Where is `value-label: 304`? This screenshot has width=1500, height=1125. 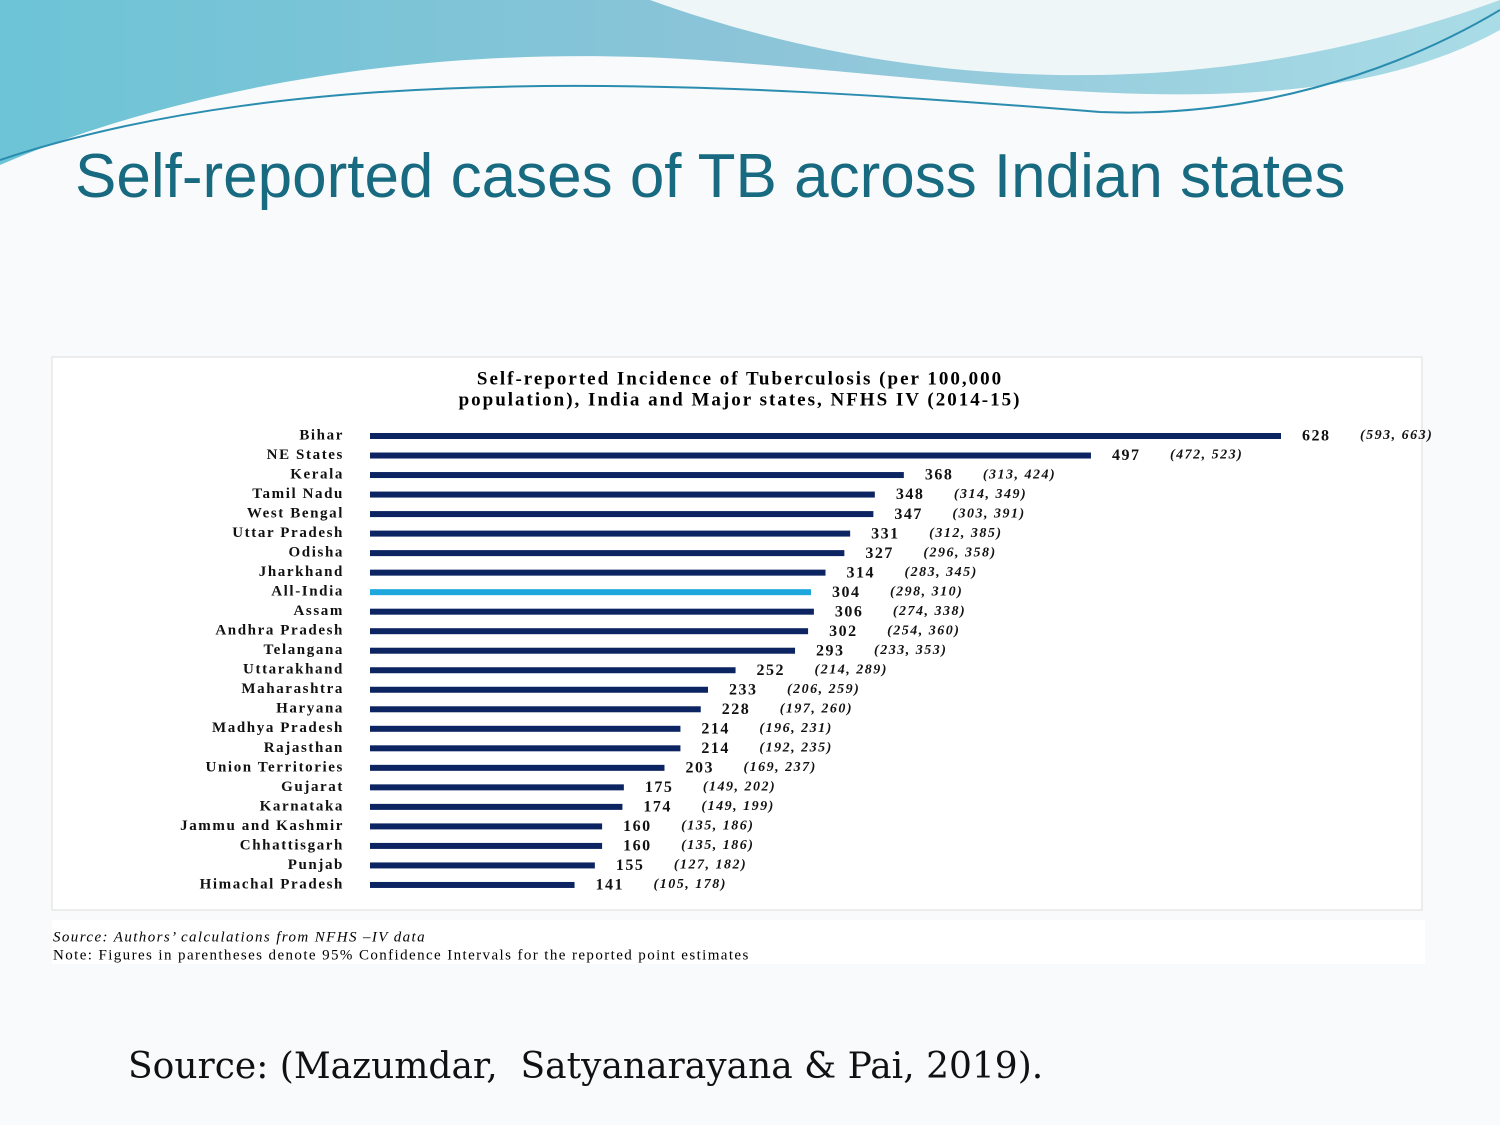 value-label: 304 is located at coordinates (846, 592).